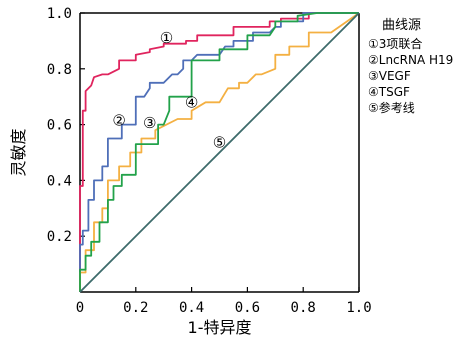  What do you see at coordinates (59, 14) in the screenshot?
I see `y-tick-label: 1.0` at bounding box center [59, 14].